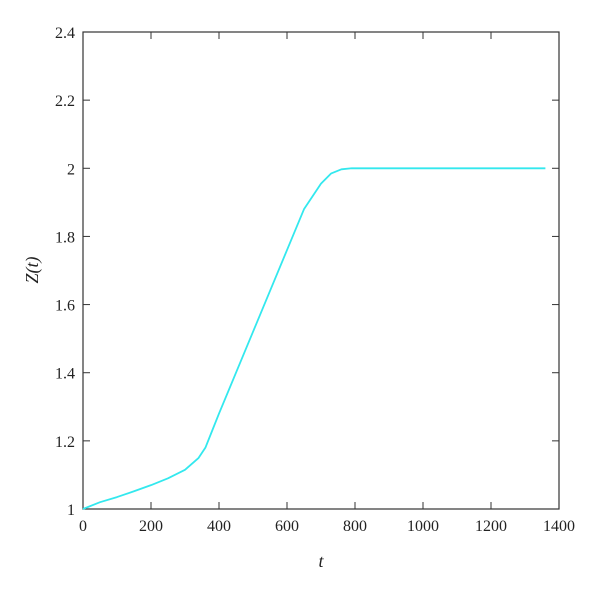  What do you see at coordinates (65, 33) in the screenshot?
I see `y-tick-label-7: 2.4` at bounding box center [65, 33].